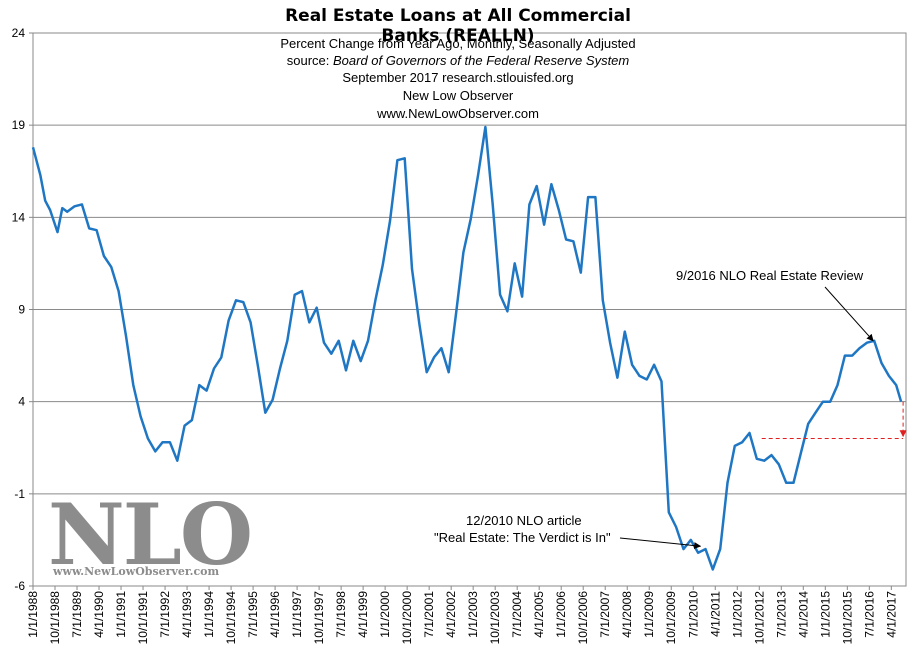 The height and width of the screenshot is (661, 911). Describe the element at coordinates (55, 618) in the screenshot. I see `x-tick-label: 10/1/1988` at that location.